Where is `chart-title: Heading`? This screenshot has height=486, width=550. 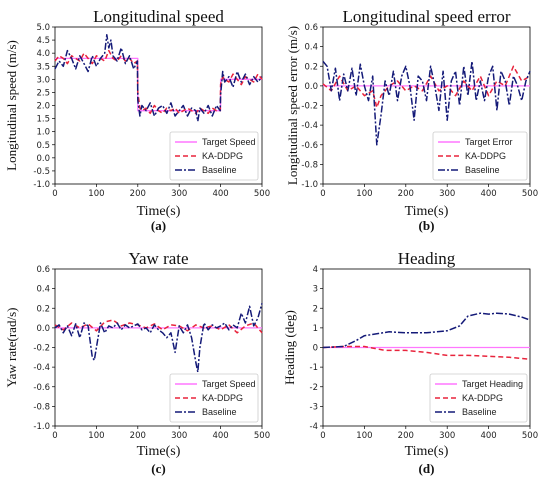 chart-title: Heading is located at coordinates (427, 258).